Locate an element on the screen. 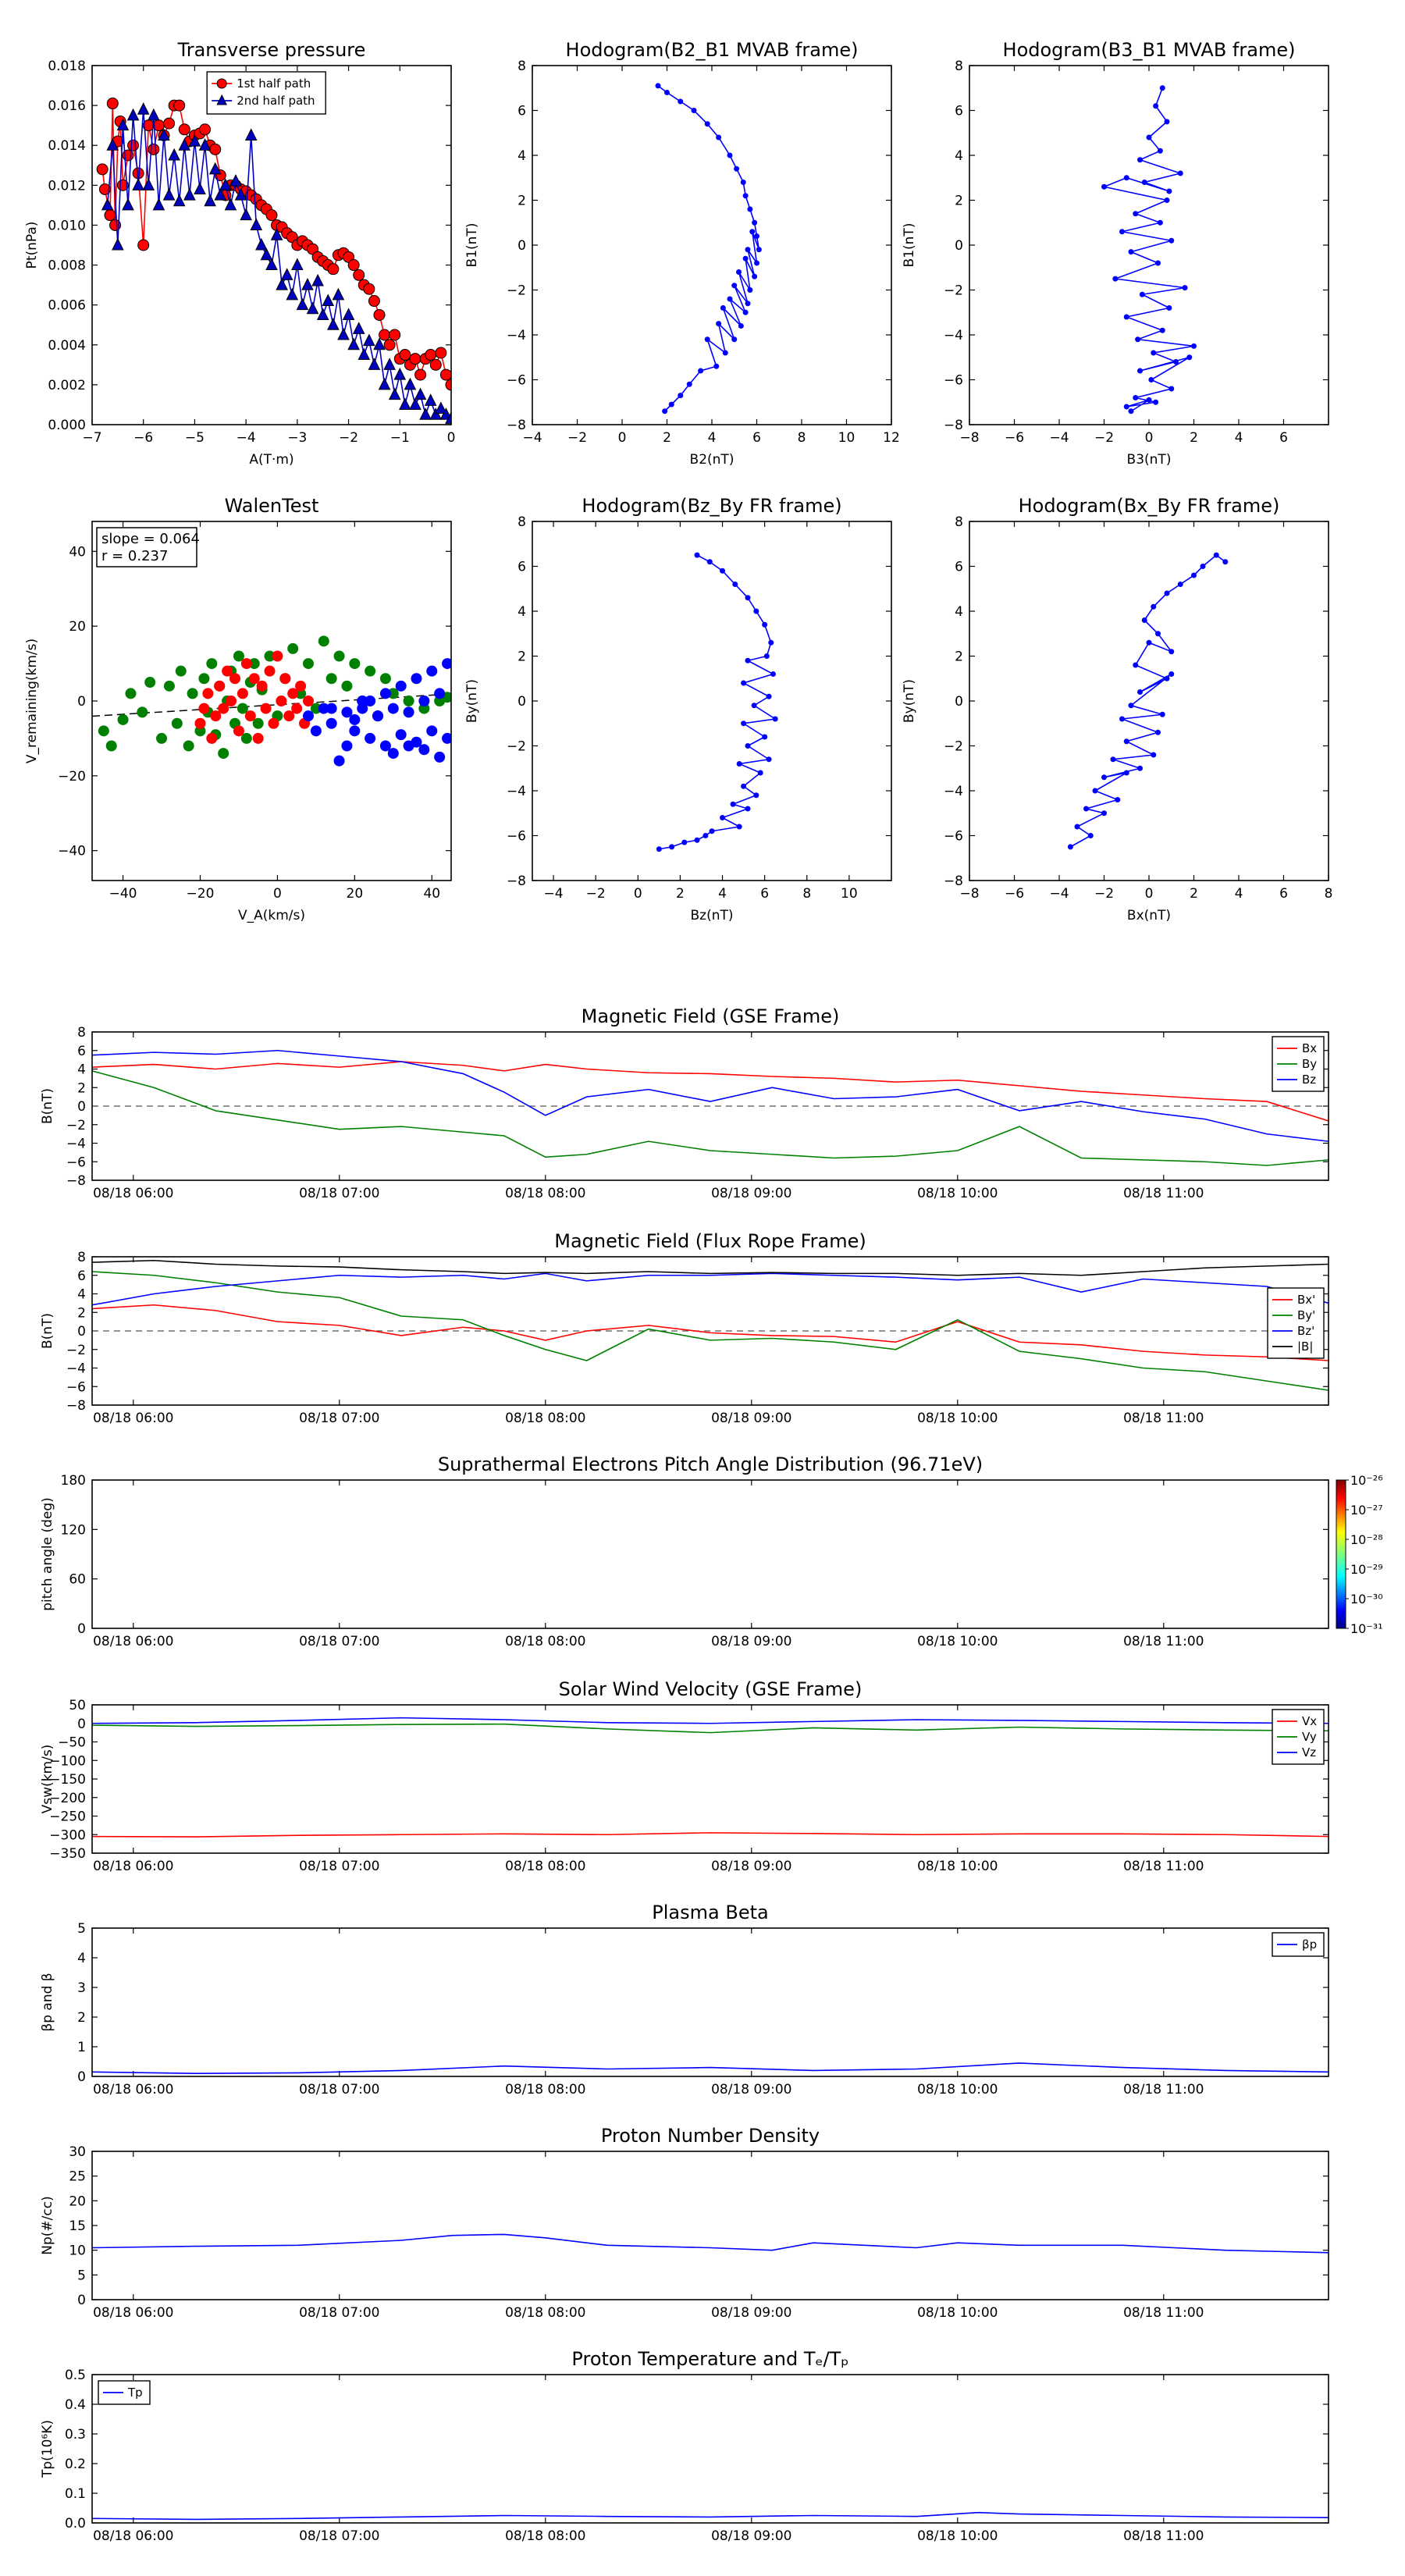 This screenshot has width=1405, height=2576. x-axis-label: Bz(nT) is located at coordinates (712, 915).